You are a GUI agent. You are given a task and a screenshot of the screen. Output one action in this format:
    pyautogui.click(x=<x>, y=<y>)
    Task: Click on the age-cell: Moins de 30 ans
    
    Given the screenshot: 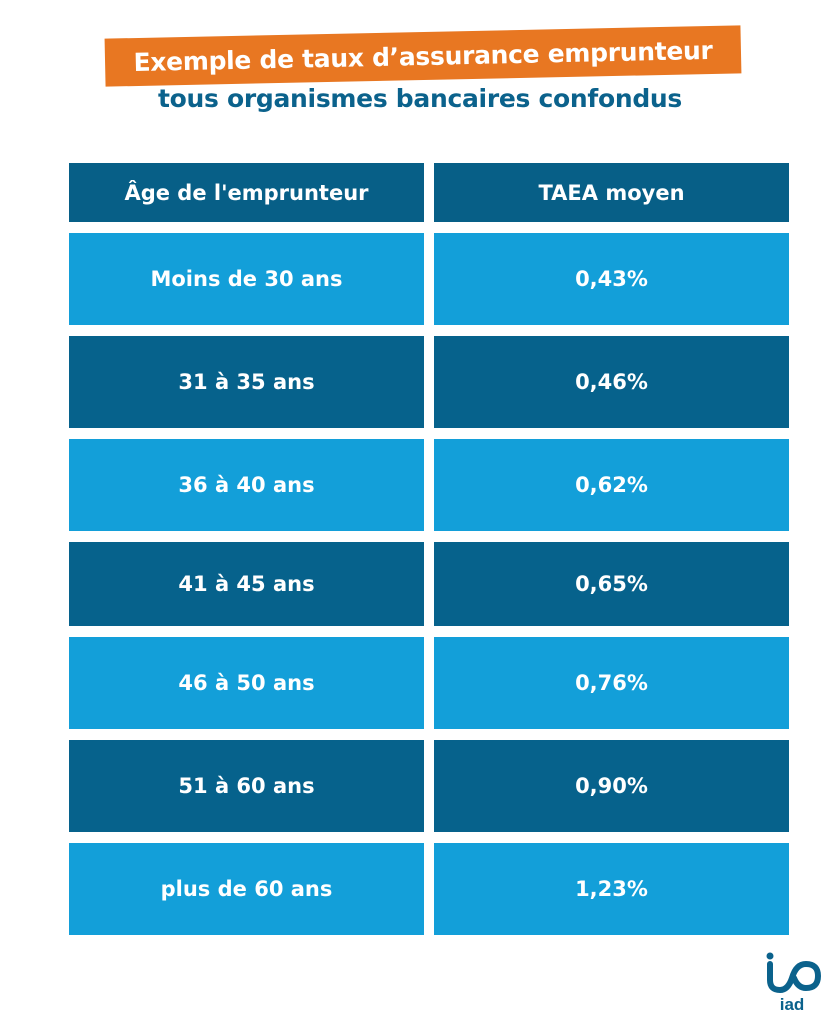 What is the action you would take?
    pyautogui.click(x=246, y=279)
    